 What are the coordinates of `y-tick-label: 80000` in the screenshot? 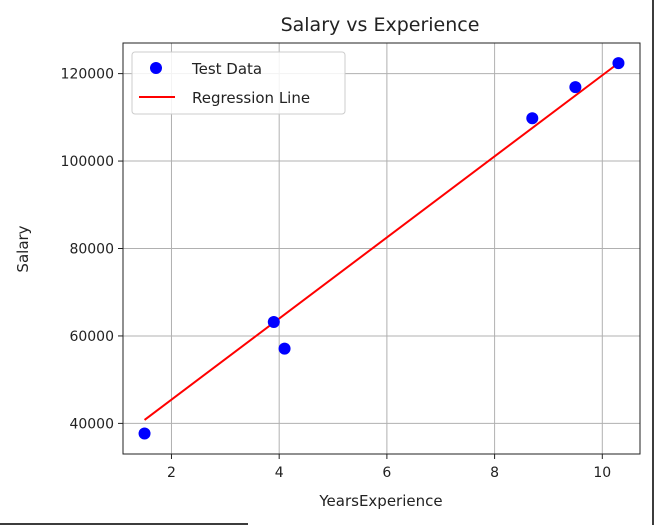 It's located at (91, 250).